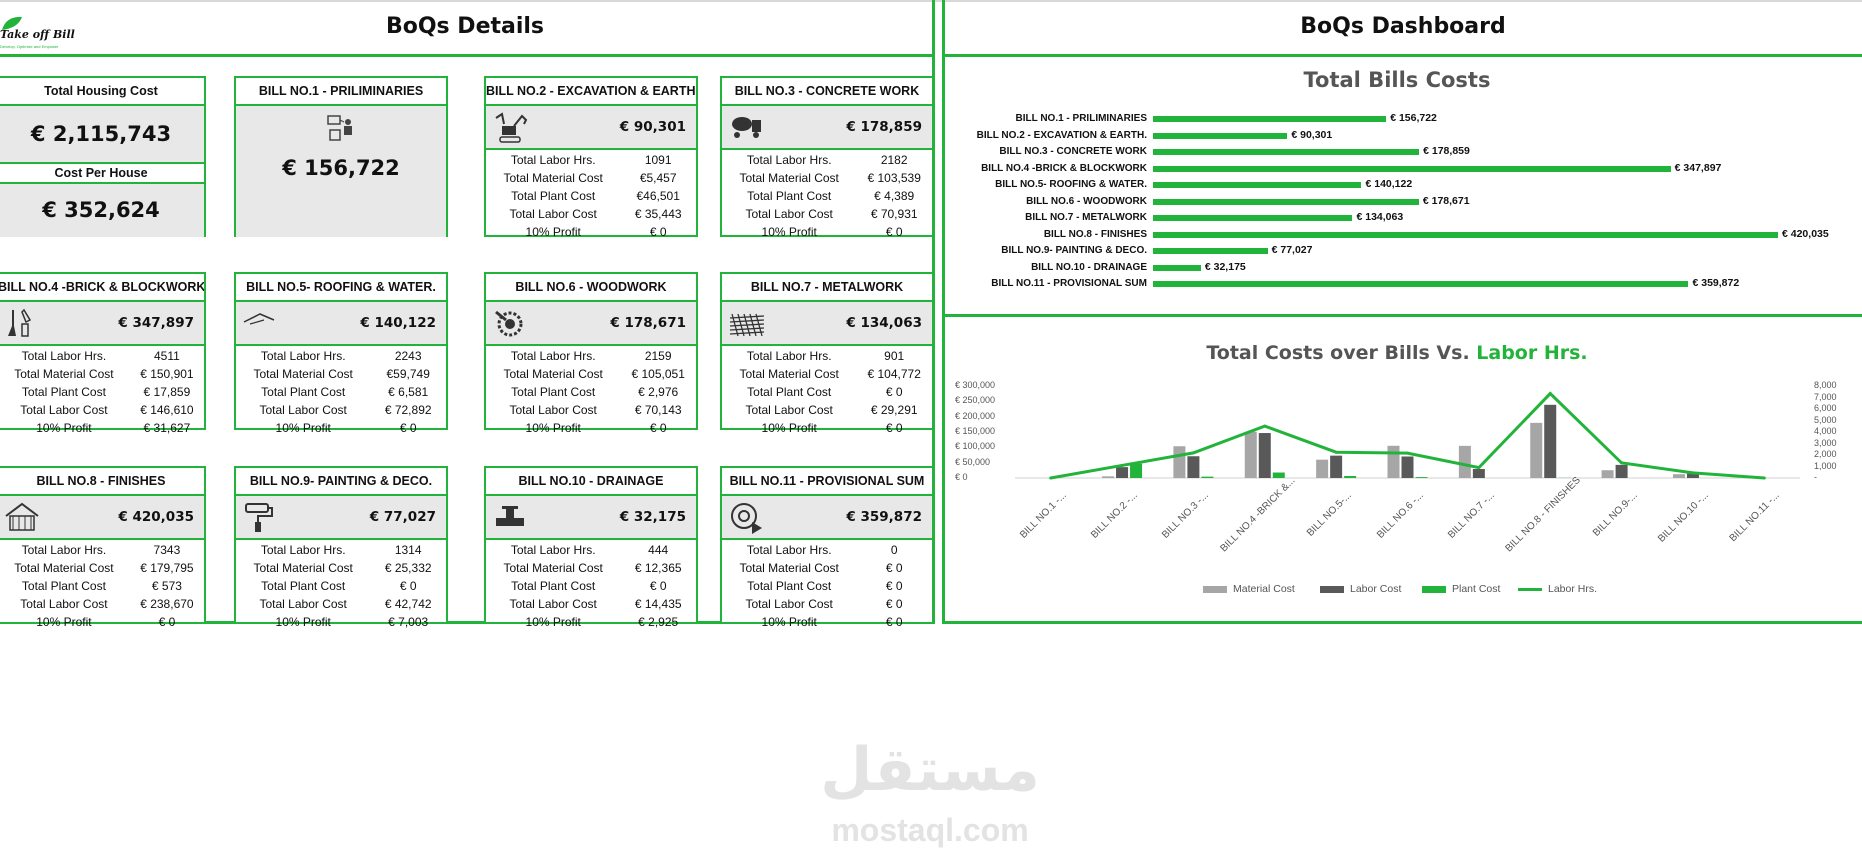 Image resolution: width=1862 pixels, height=866 pixels. Describe the element at coordinates (167, 428) in the screenshot. I see `detail-value: € 31,627` at that location.